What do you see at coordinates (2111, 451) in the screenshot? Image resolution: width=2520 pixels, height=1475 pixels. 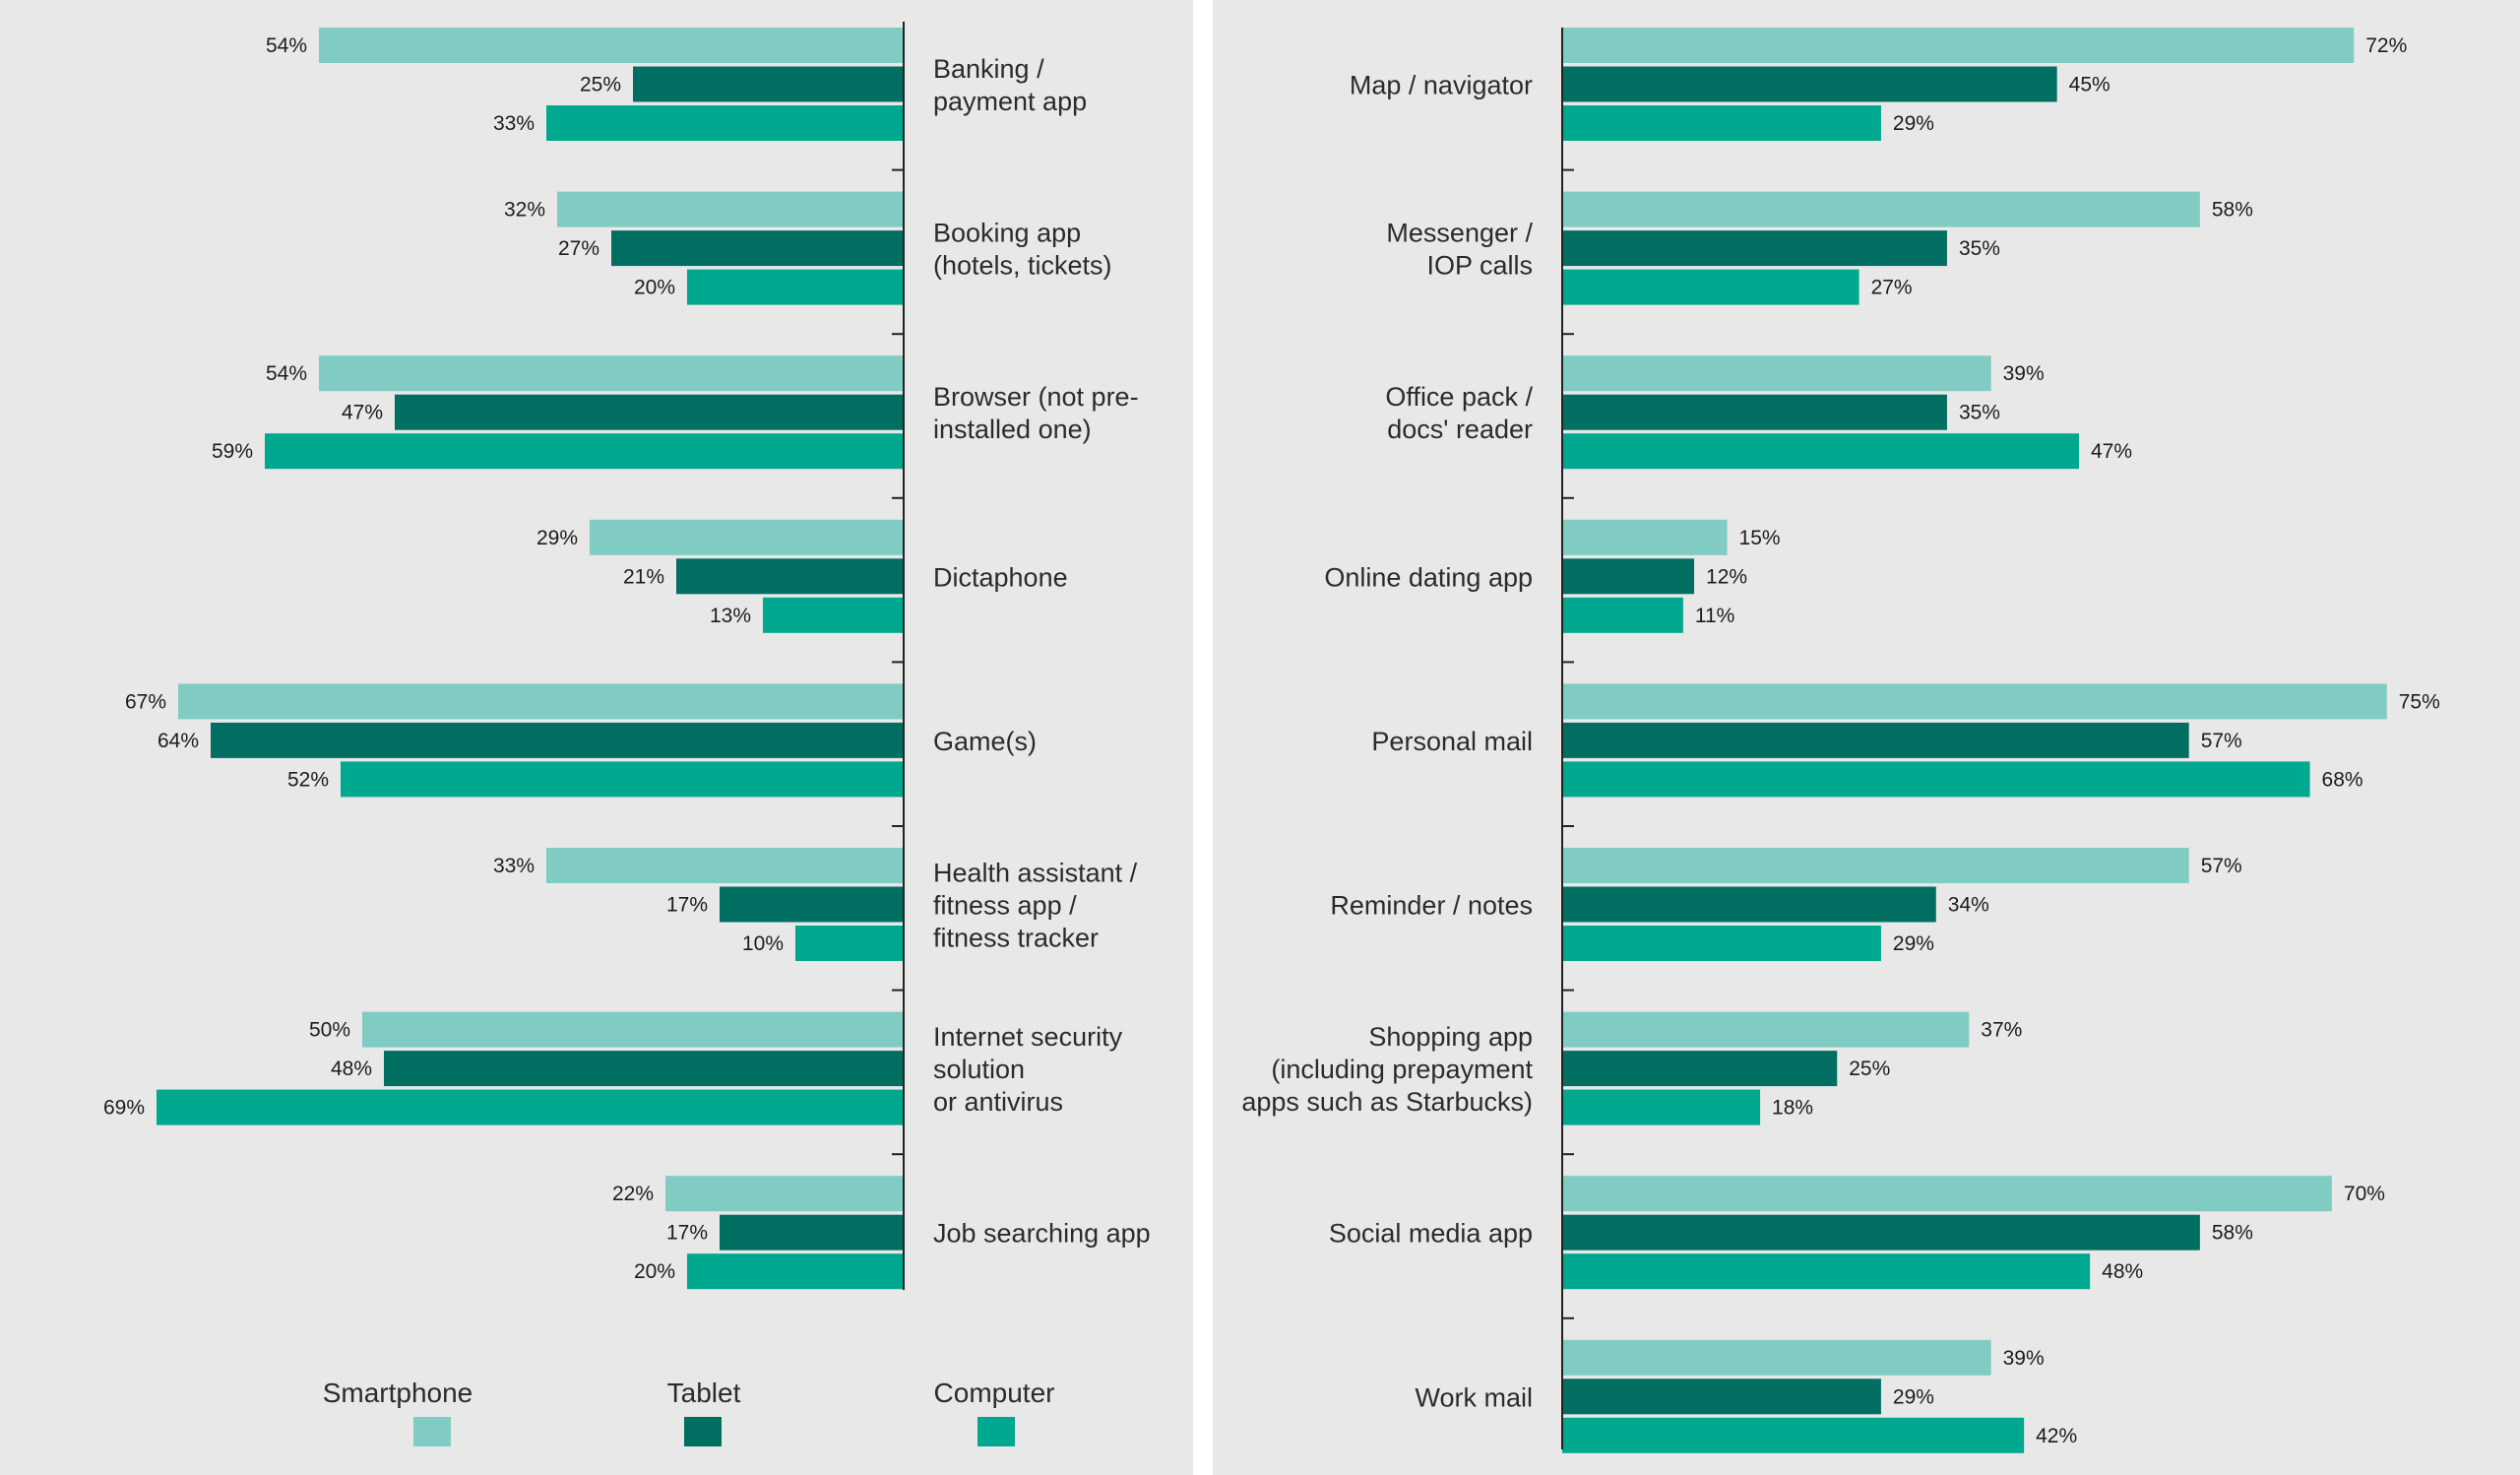 I see `data-label: 47%` at bounding box center [2111, 451].